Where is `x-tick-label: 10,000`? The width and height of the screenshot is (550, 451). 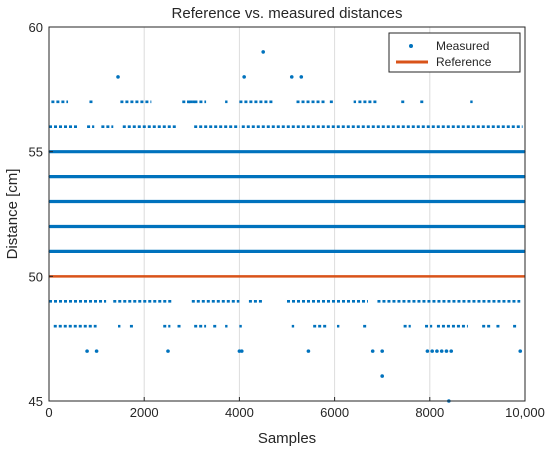
x-tick-label: 10,000 is located at coordinates (525, 412).